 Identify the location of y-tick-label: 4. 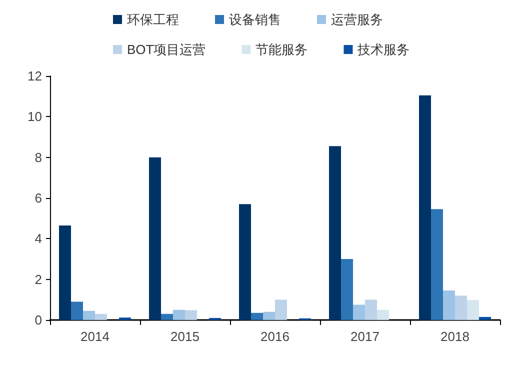
(38, 238).